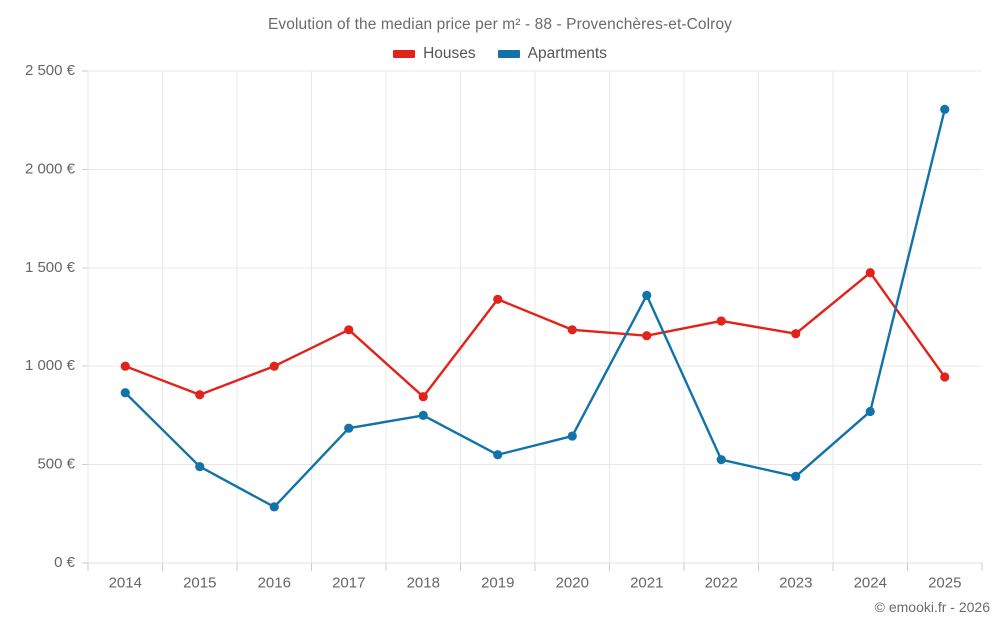 Image resolution: width=1000 pixels, height=625 pixels. I want to click on y-axis-label: 2 500 €, so click(50, 70).